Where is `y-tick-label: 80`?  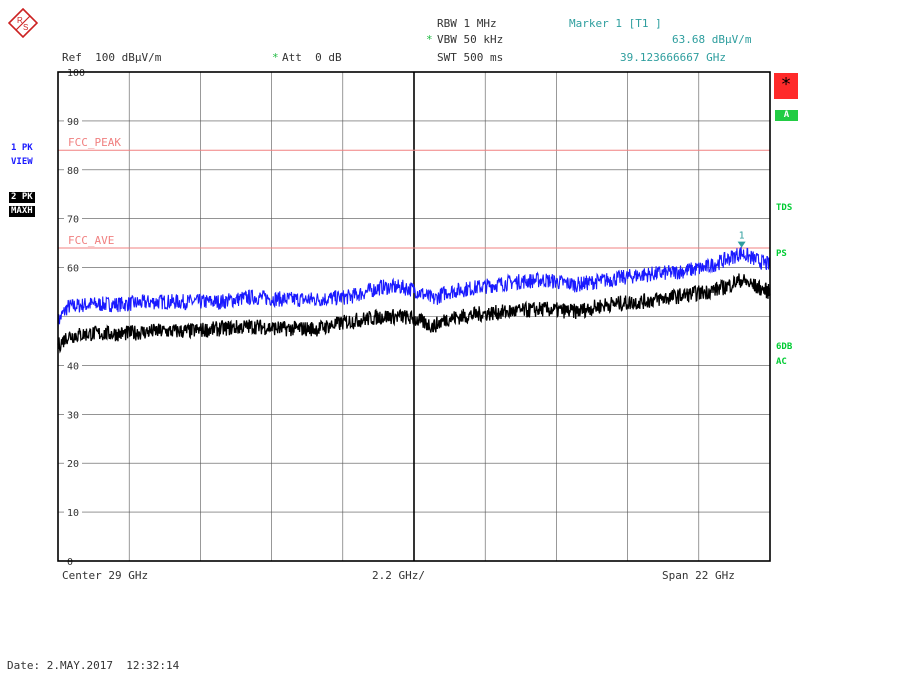
y-tick-label: 80 is located at coordinates (73, 171).